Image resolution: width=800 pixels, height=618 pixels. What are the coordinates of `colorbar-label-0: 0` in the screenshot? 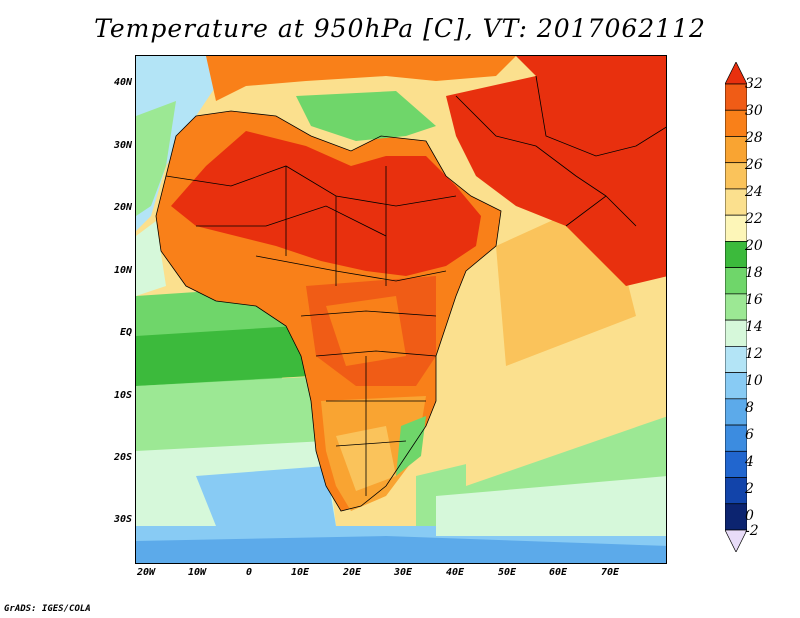 It's located at (749, 516).